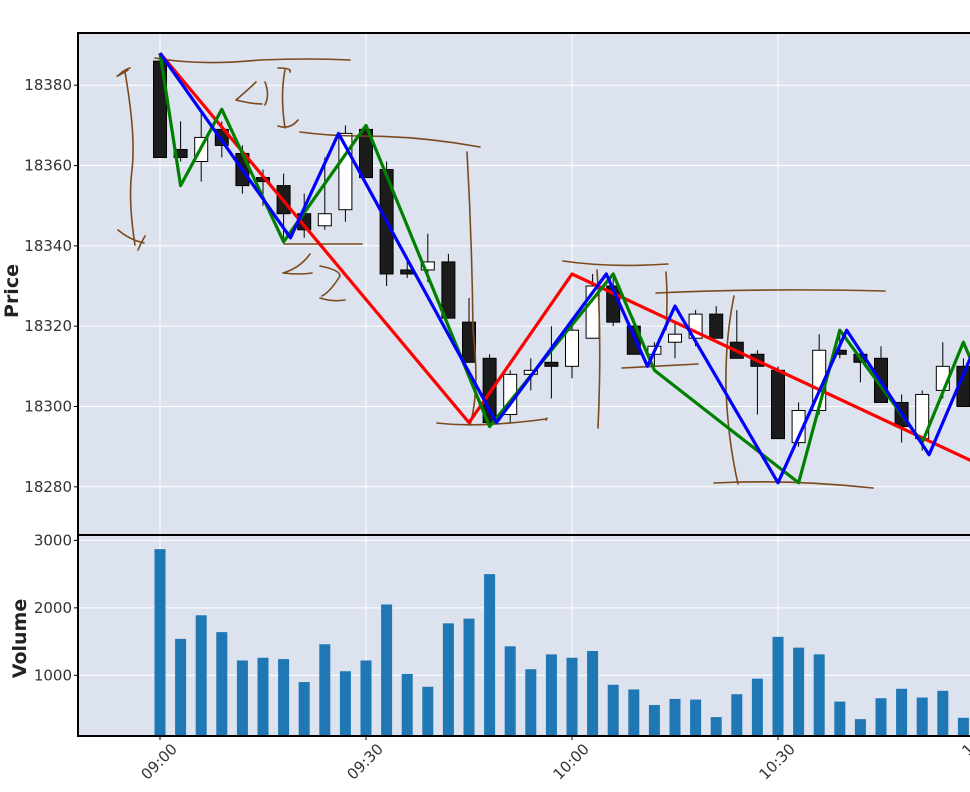 The height and width of the screenshot is (792, 970). Describe the element at coordinates (777, 761) in the screenshot. I see `x-tick-label: 10:30` at that location.